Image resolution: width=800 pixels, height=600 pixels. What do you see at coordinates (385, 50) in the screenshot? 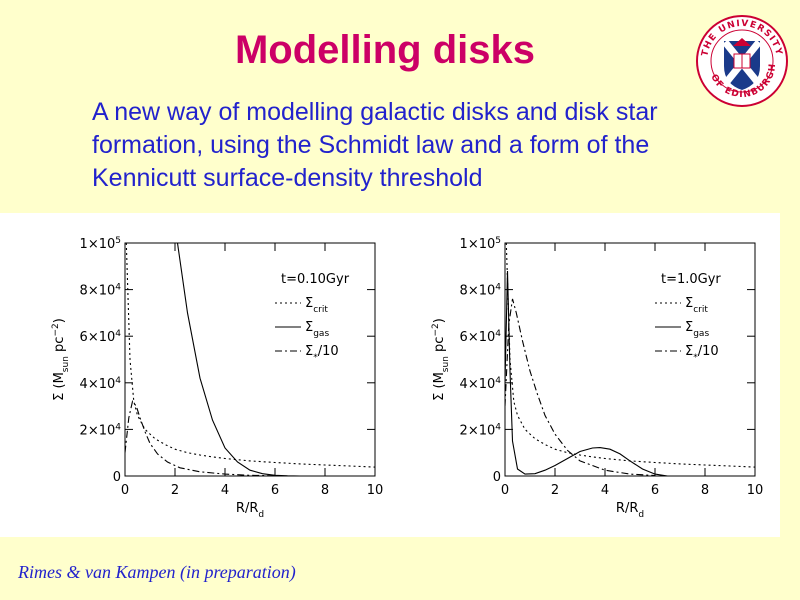
I see `slide-title: Modelling disks` at bounding box center [385, 50].